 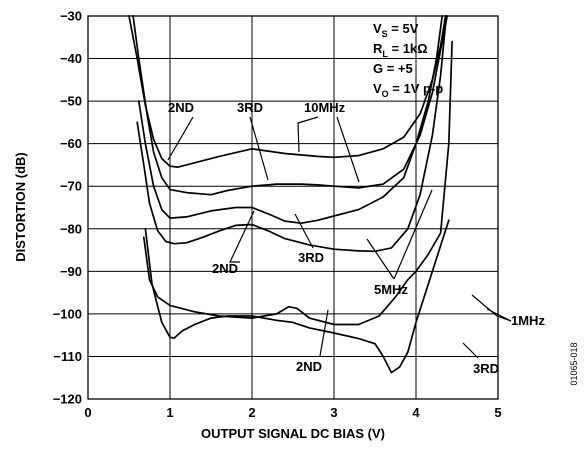 What do you see at coordinates (380, 259) in the screenshot?
I see `pointer-5mhz-a` at bounding box center [380, 259].